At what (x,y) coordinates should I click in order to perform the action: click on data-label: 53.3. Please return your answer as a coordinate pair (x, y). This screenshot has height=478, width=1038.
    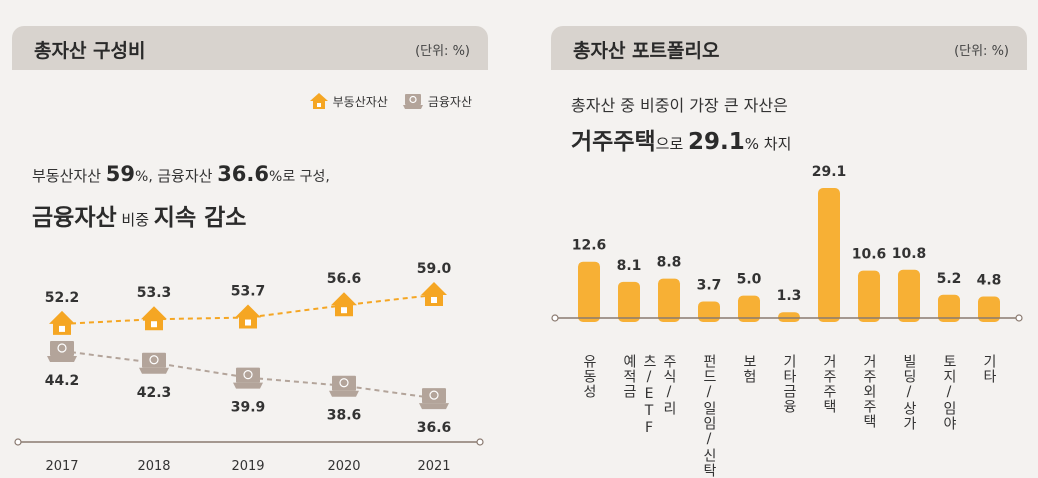
    Looking at the image, I should click on (154, 293).